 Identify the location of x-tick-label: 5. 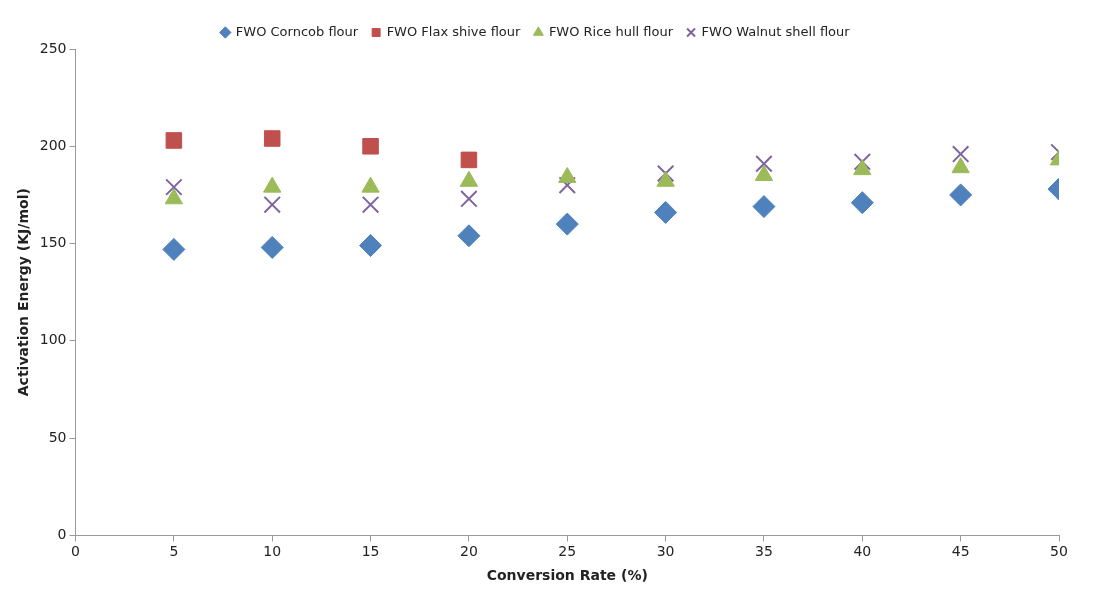
(174, 551).